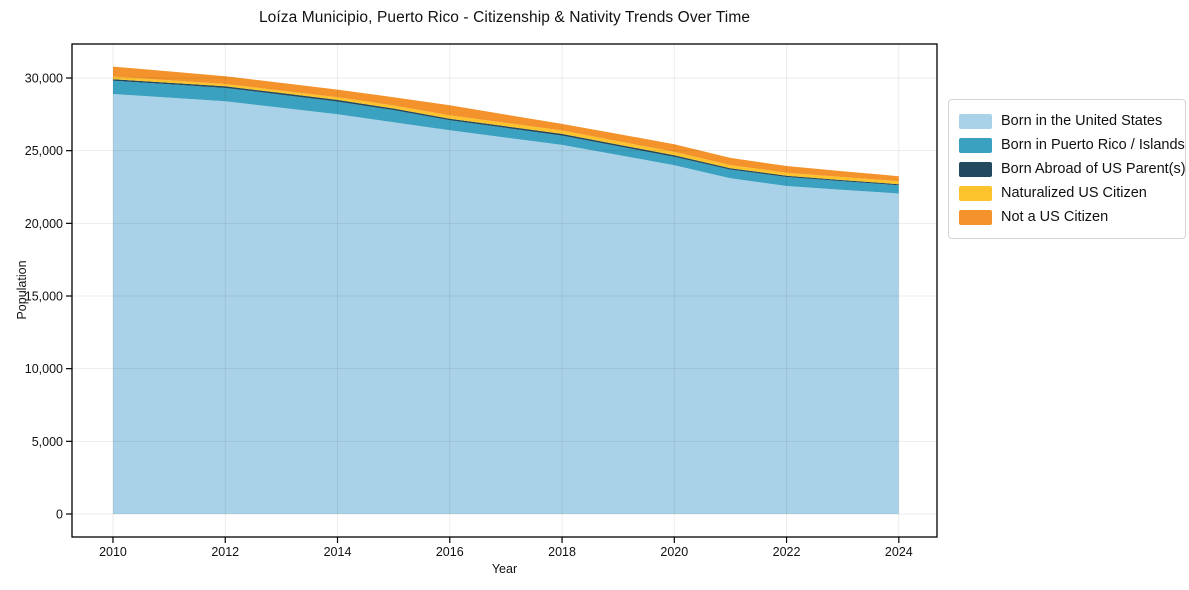 This screenshot has height=590, width=1189. I want to click on x-tick-label-2010: 2010, so click(113, 552).